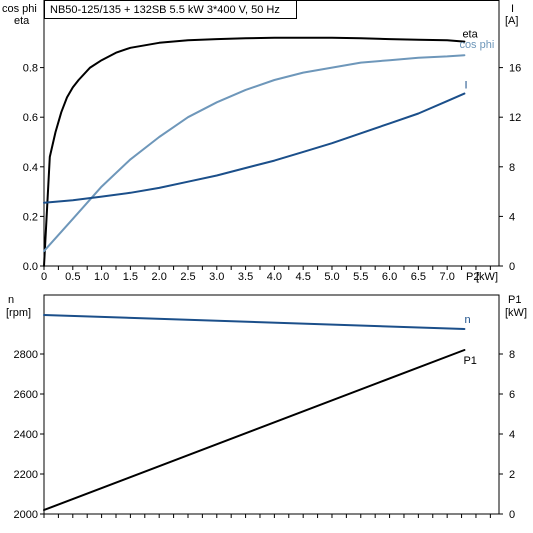 The image size is (533, 533). What do you see at coordinates (30, 168) in the screenshot?
I see `left-tick-label: 0.4` at bounding box center [30, 168].